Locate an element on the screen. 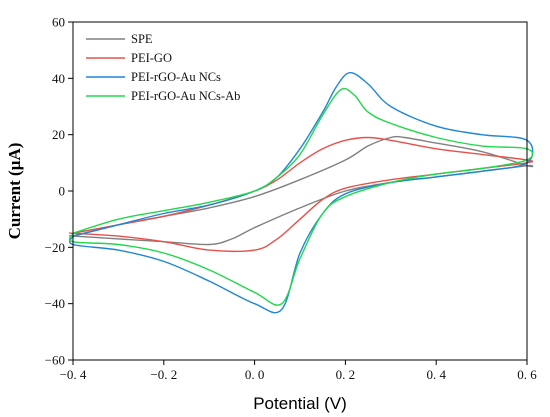 The height and width of the screenshot is (417, 550). legend-label: PEI-rGO-Au NCs is located at coordinates (176, 77).